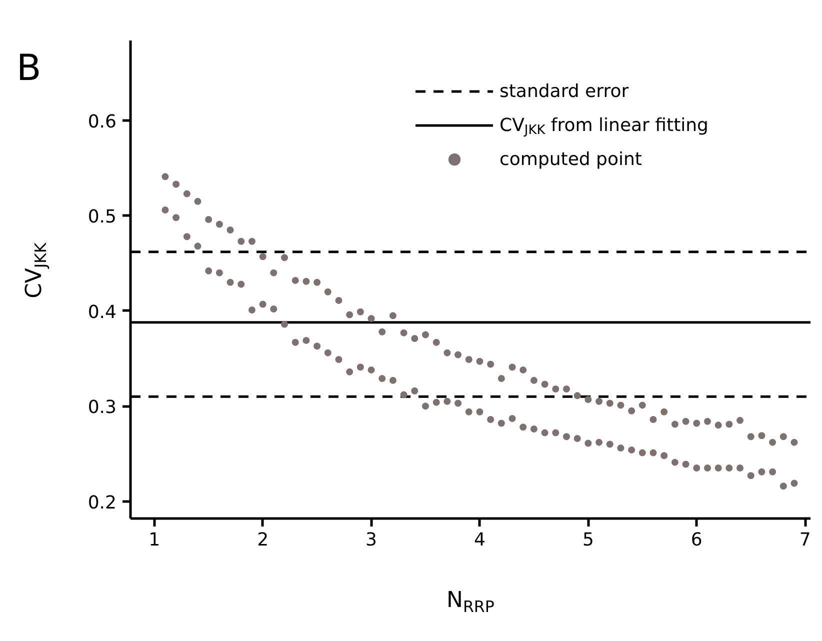 This screenshot has height=641, width=822. Describe the element at coordinates (102, 312) in the screenshot. I see `y-tick-label: 0.4` at that location.